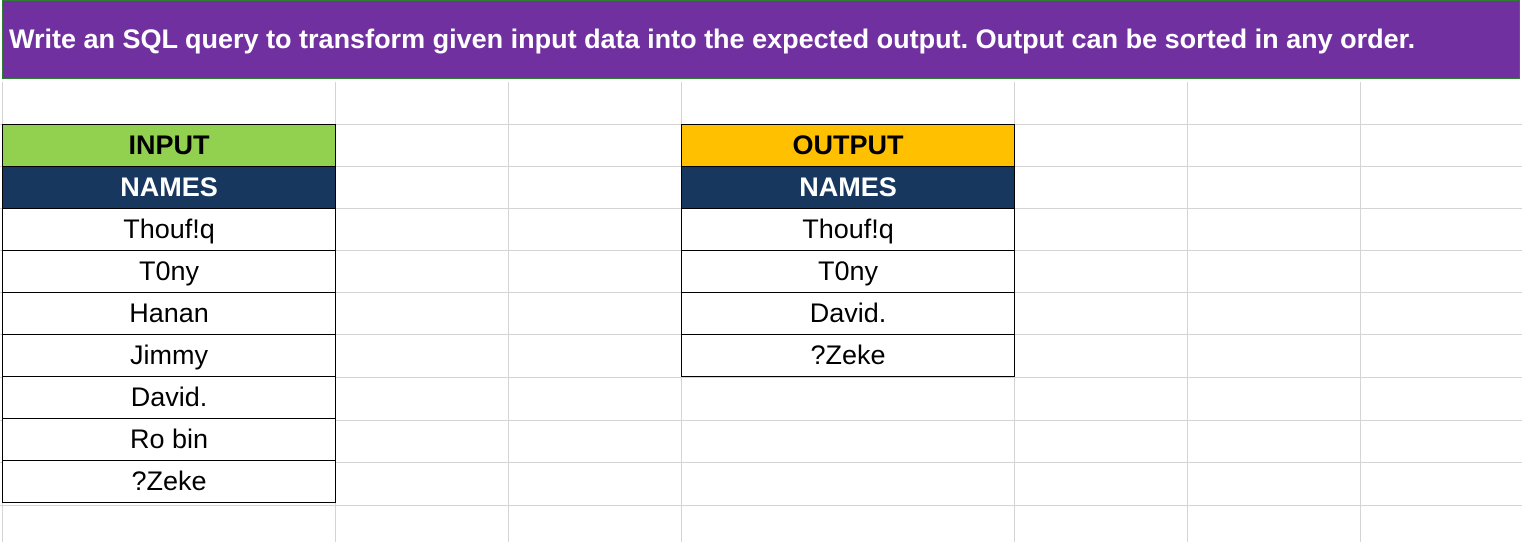  What do you see at coordinates (848, 145) in the screenshot?
I see `output-table-title: OUTPUT` at bounding box center [848, 145].